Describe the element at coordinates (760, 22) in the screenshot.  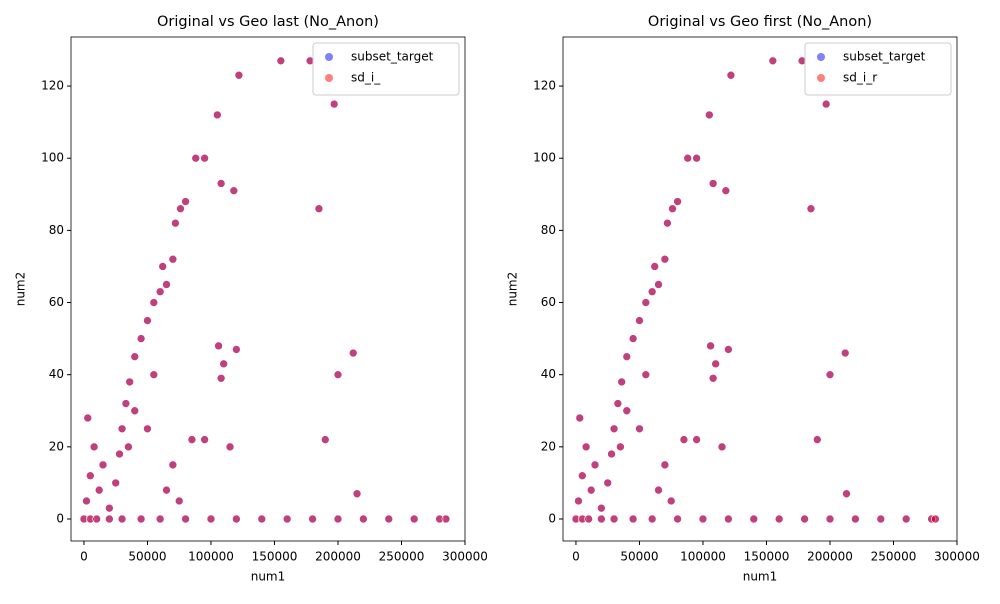
I see `chart-title: Original vs Geo first (No_Anon)` at that location.